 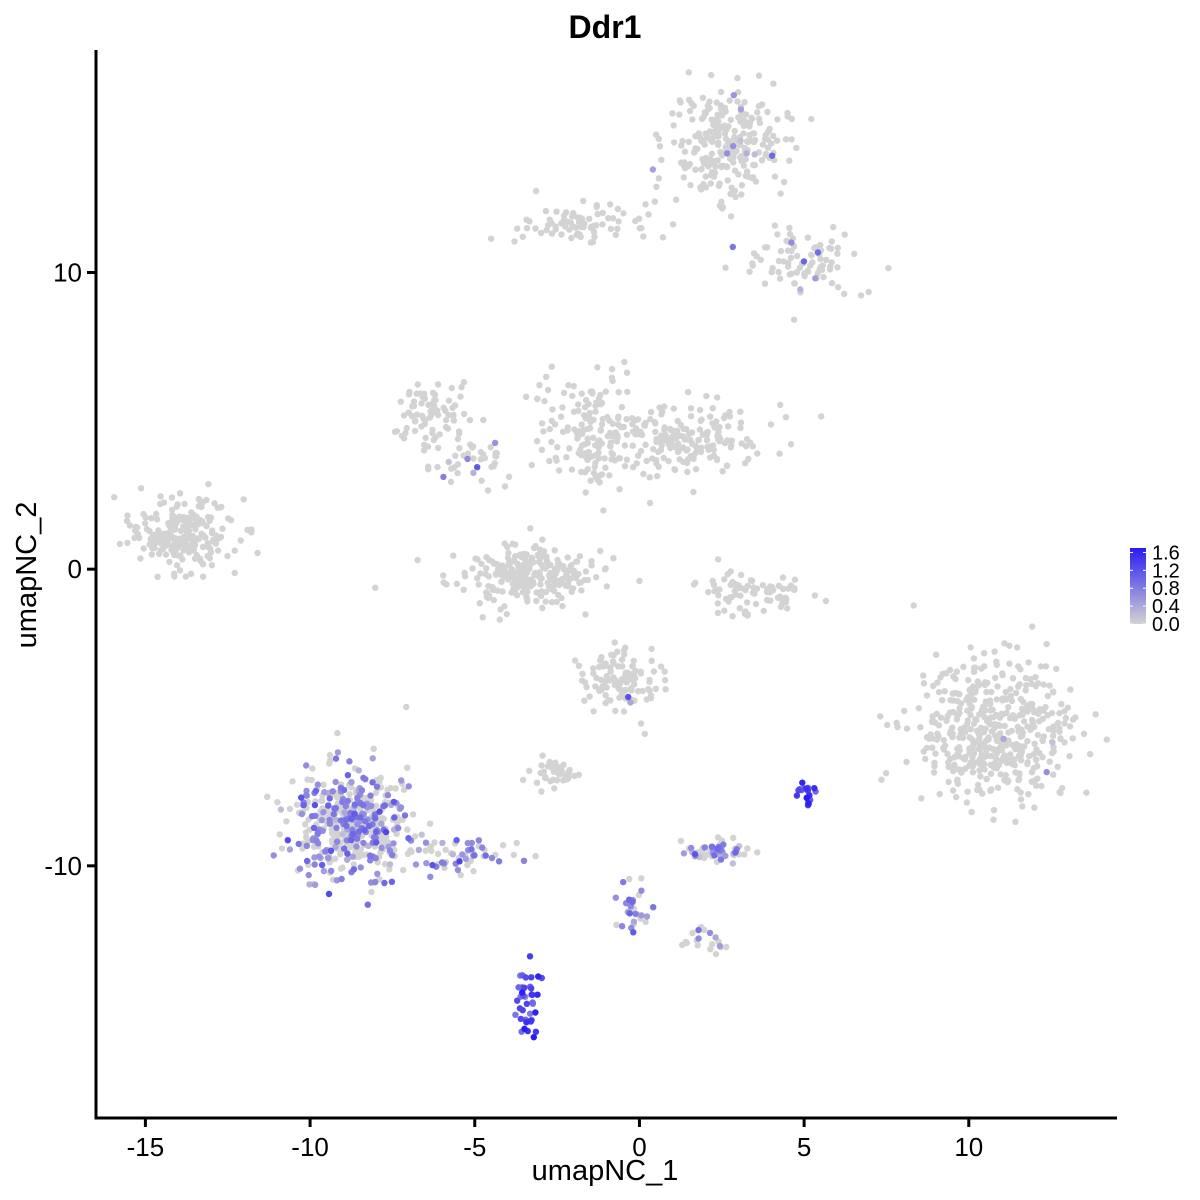 What do you see at coordinates (1166, 571) in the screenshot?
I see `legend-label: 1.2` at bounding box center [1166, 571].